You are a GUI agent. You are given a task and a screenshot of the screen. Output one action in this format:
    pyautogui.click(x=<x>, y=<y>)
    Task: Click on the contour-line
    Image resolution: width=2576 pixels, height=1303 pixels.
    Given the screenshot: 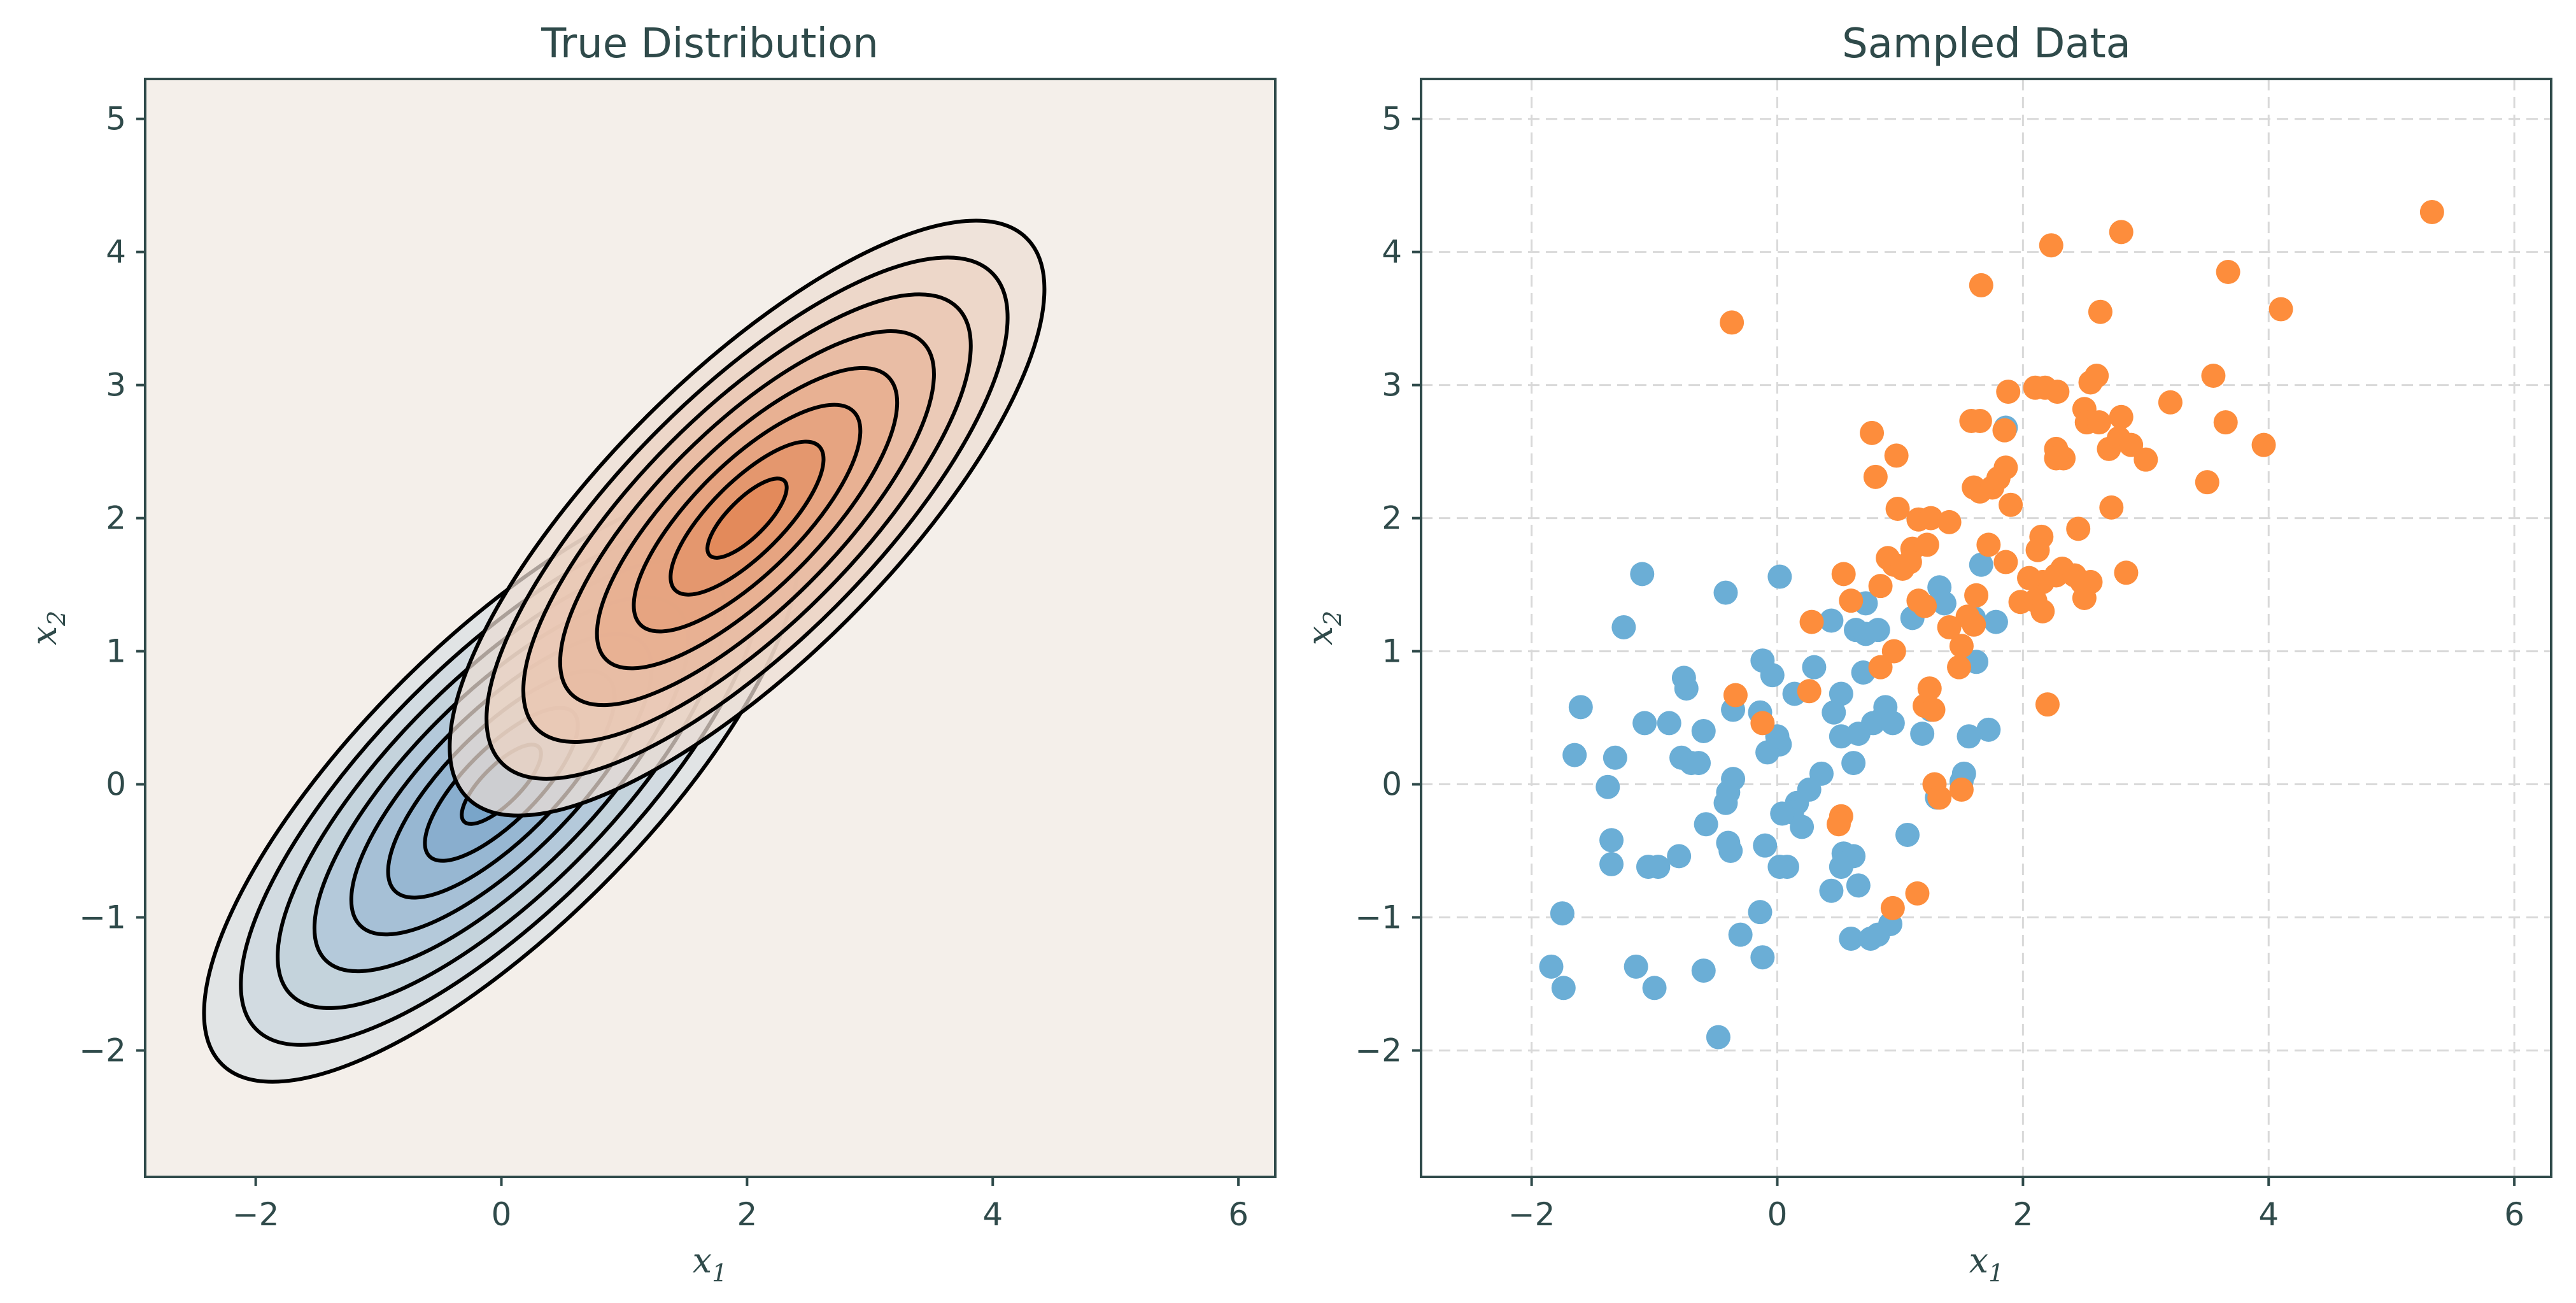 What is the action you would take?
    pyautogui.click(x=747, y=518)
    